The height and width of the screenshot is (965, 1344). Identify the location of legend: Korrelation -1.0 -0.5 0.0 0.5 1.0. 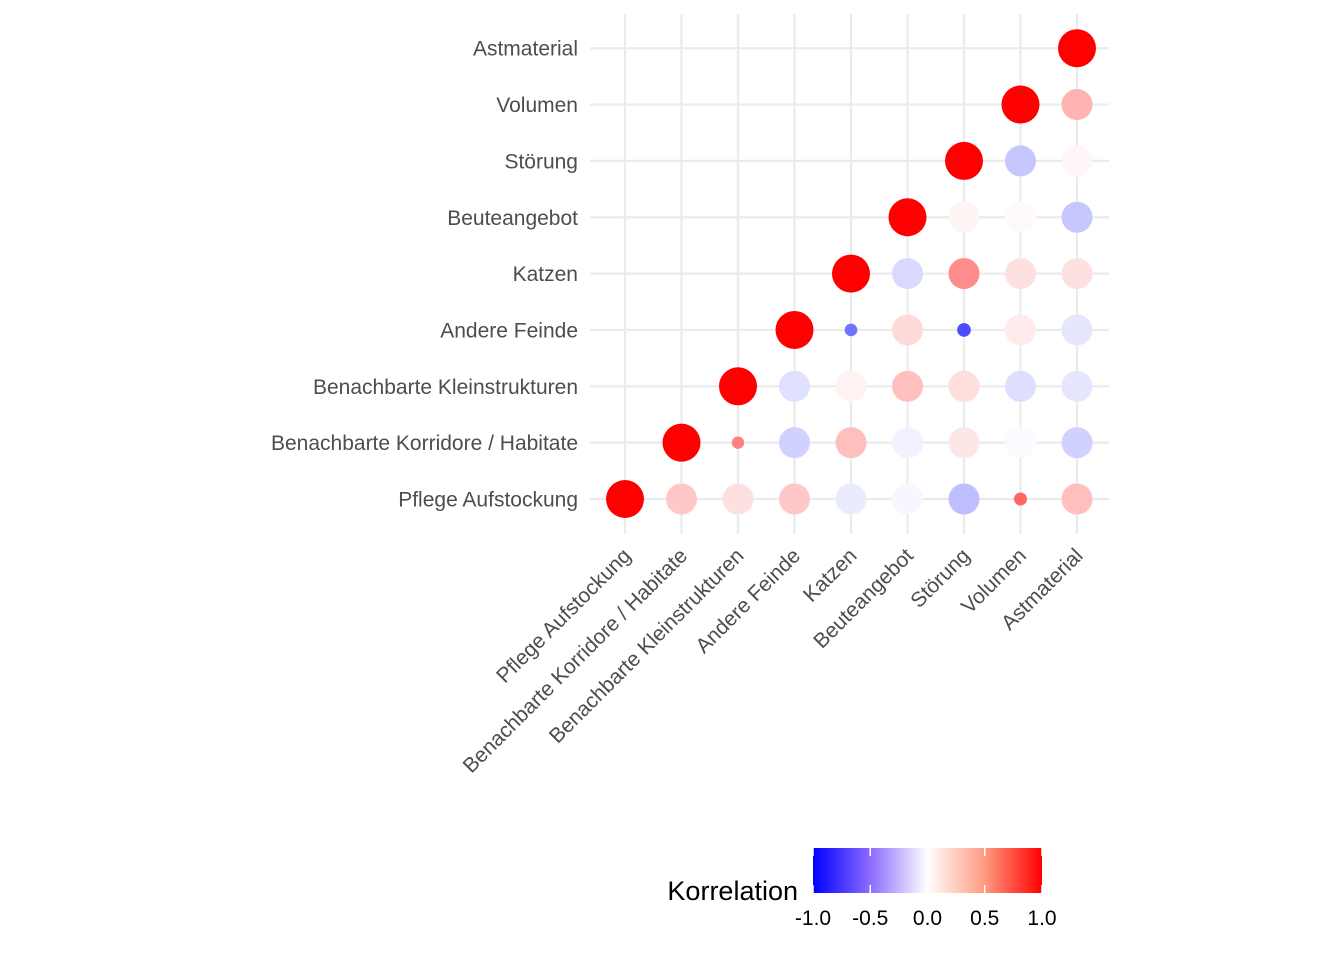
(862, 889).